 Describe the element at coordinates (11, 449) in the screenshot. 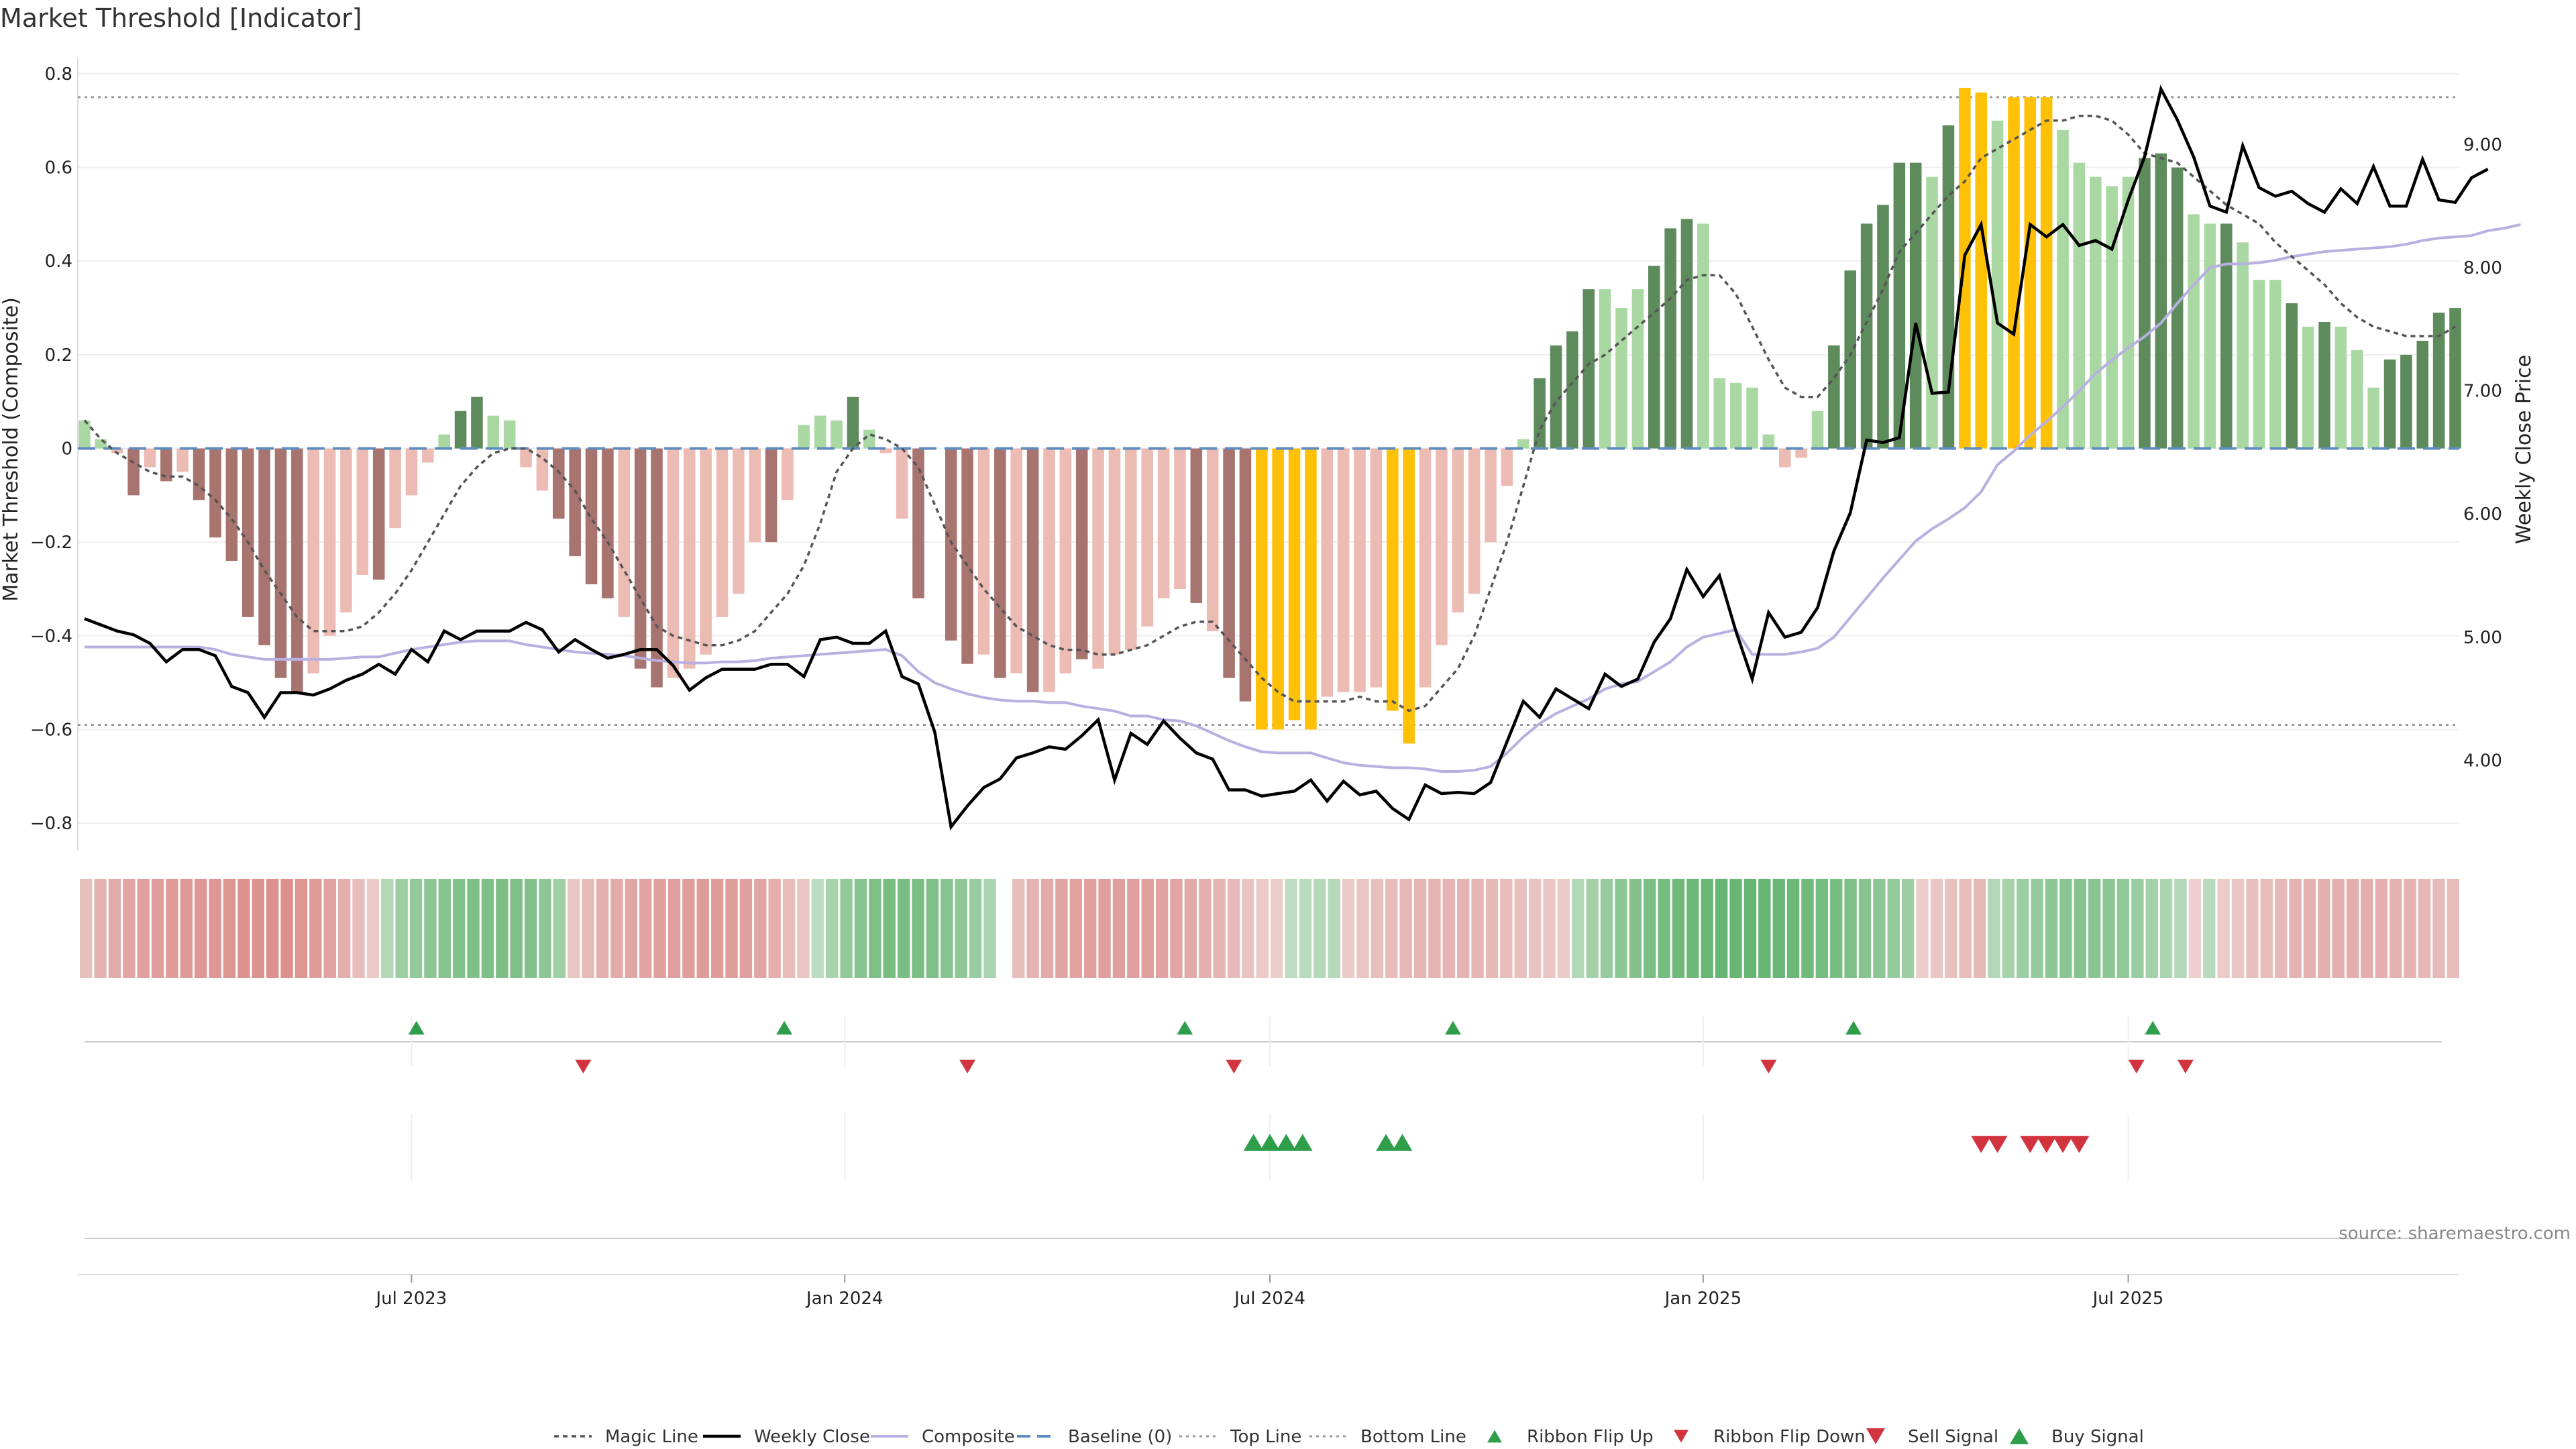

I see `left-axis-label: Market Threshold (Composite)` at that location.